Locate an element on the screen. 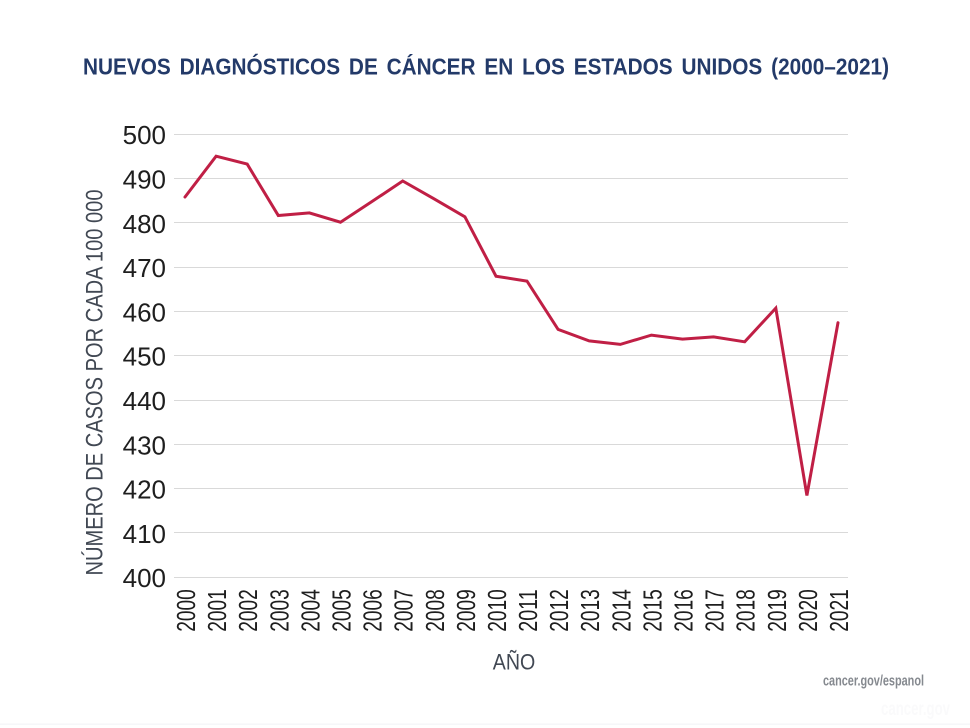 The image size is (970, 728). svg-text: 410 is located at coordinates (144, 534).